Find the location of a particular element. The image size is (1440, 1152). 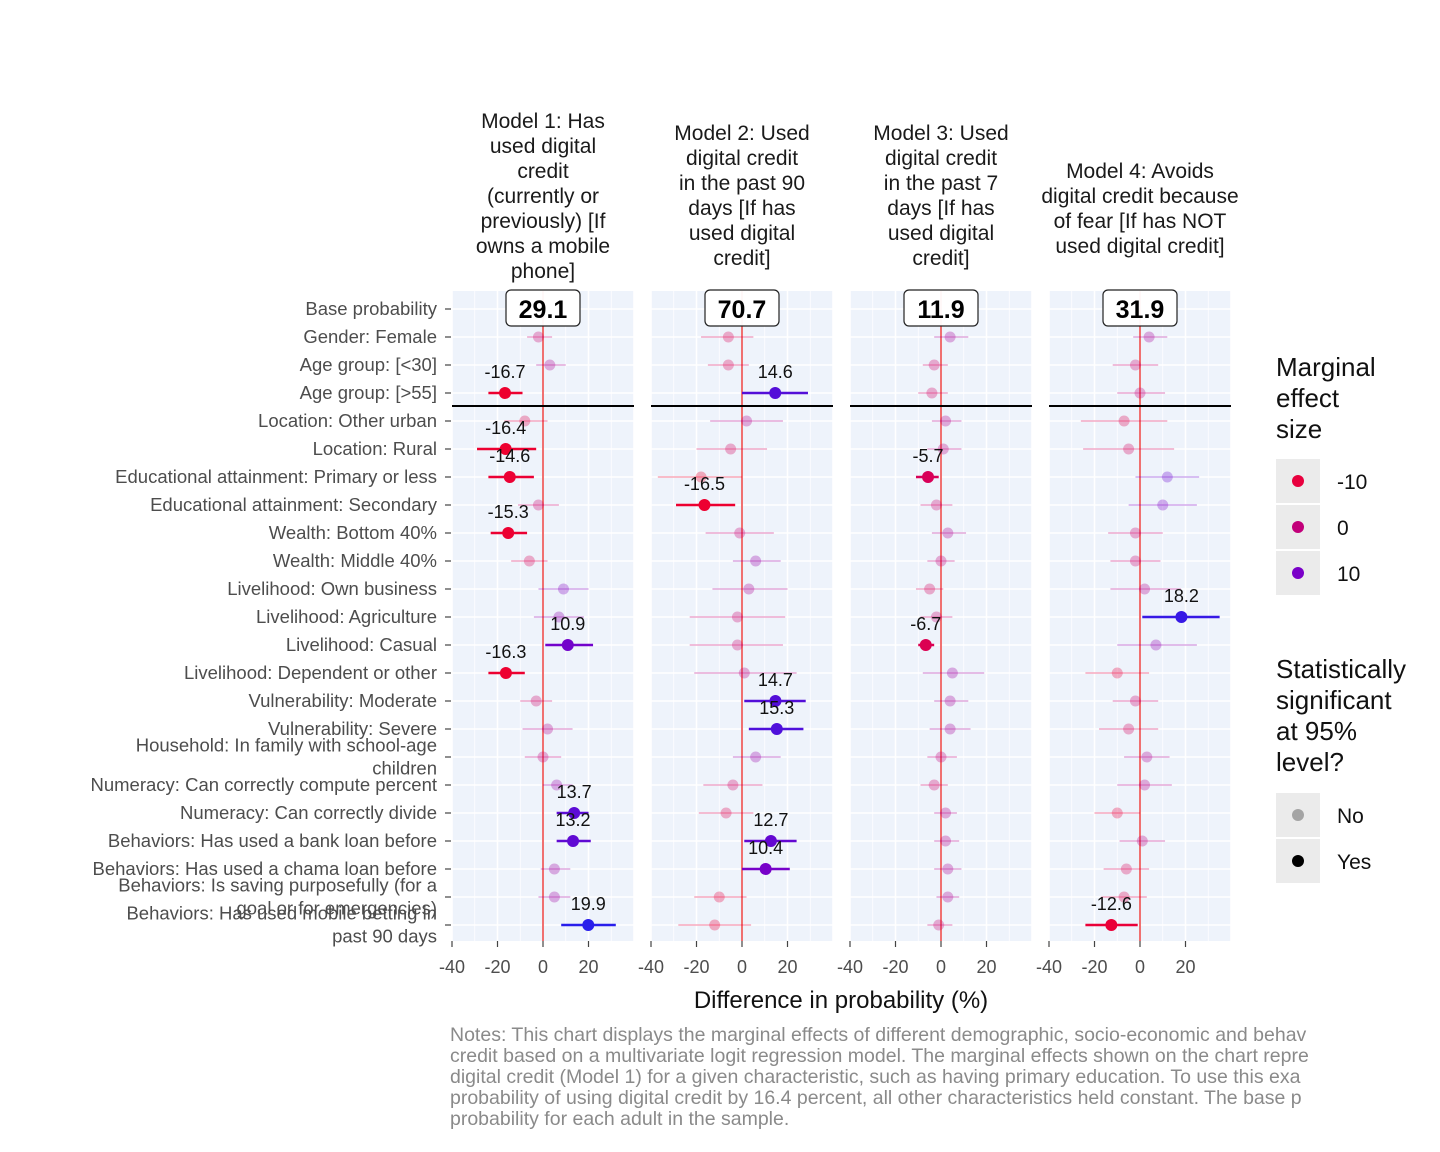

data-label: 18.2 is located at coordinates (1181, 596).